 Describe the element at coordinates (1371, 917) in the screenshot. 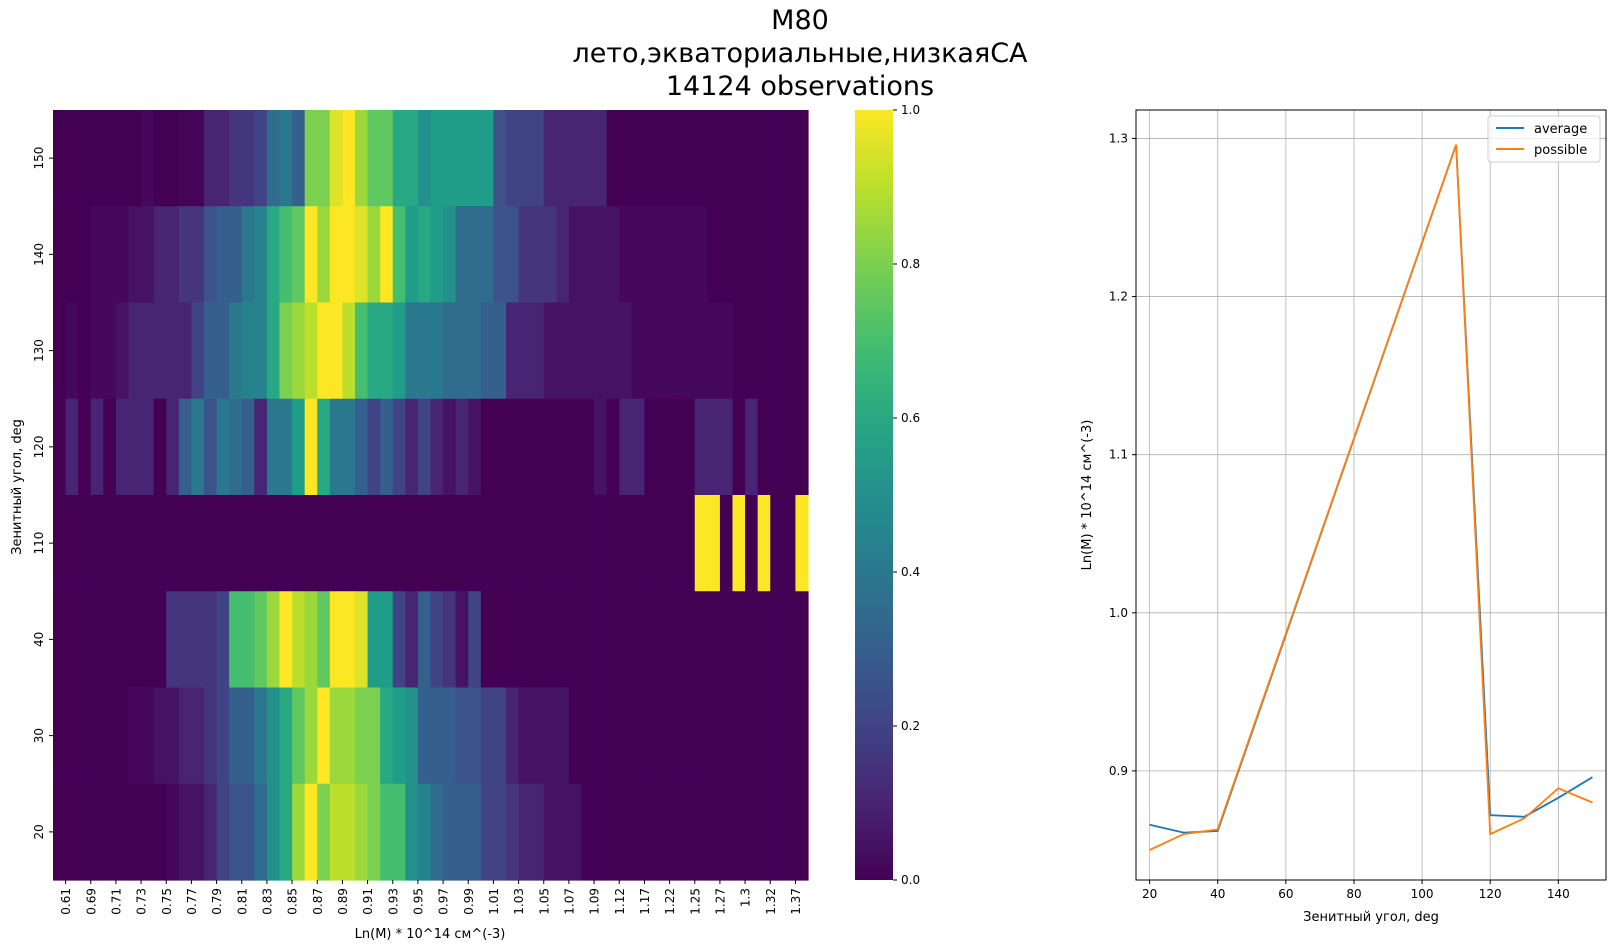

I see `line-chart-x-axis-label: Зенитный угол, deg` at that location.